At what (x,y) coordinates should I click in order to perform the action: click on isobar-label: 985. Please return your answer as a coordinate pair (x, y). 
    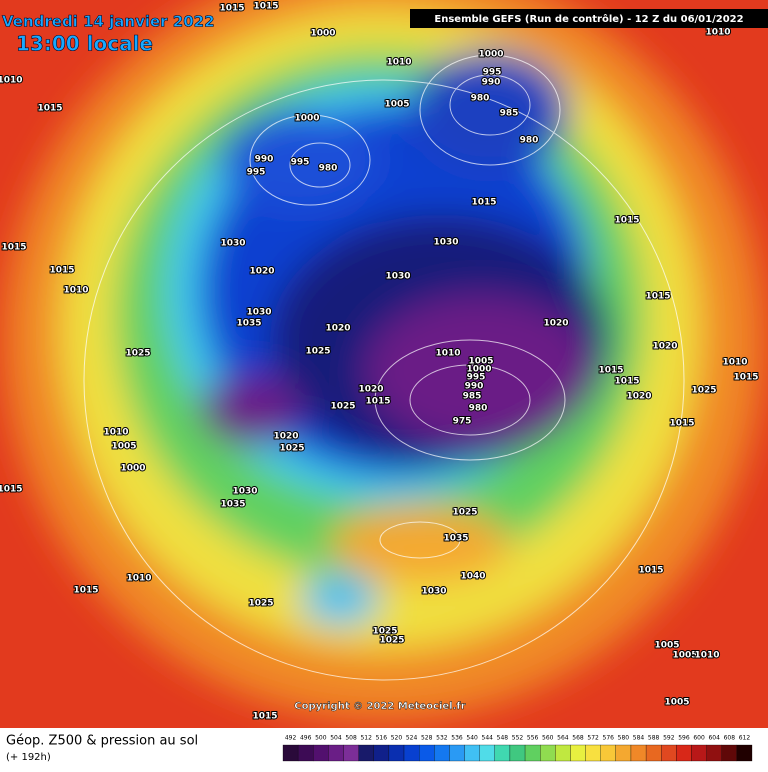
    Looking at the image, I should click on (472, 397).